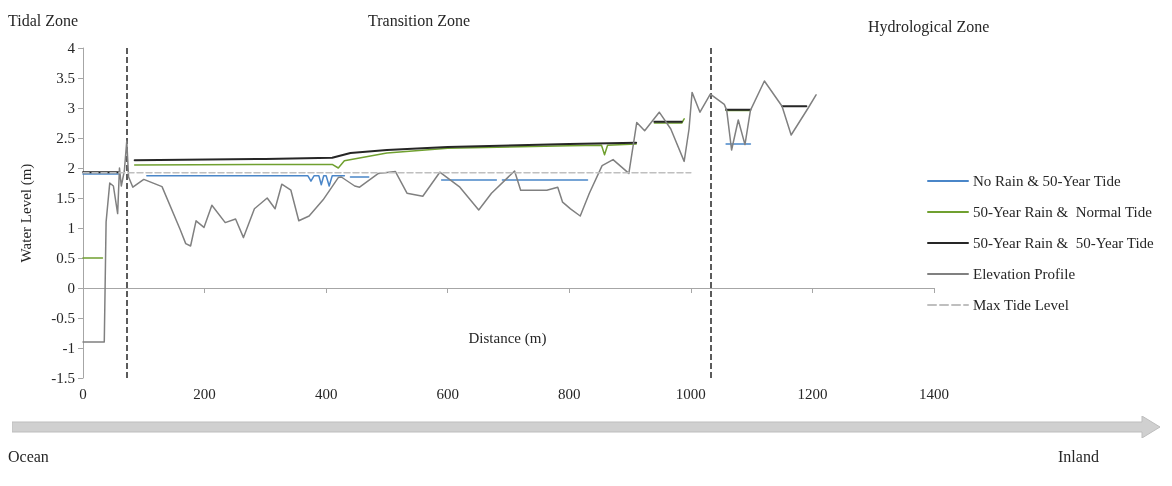 The width and height of the screenshot is (1172, 486). Describe the element at coordinates (1064, 243) in the screenshot. I see `legend-label: 50-Year Rain & 50-Year Tide` at that location.